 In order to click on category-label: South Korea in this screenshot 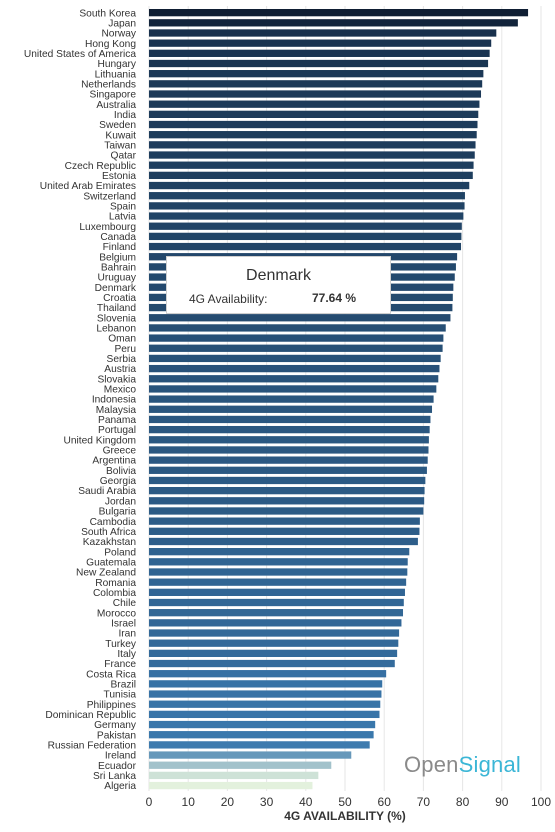, I will do `click(107, 13)`.